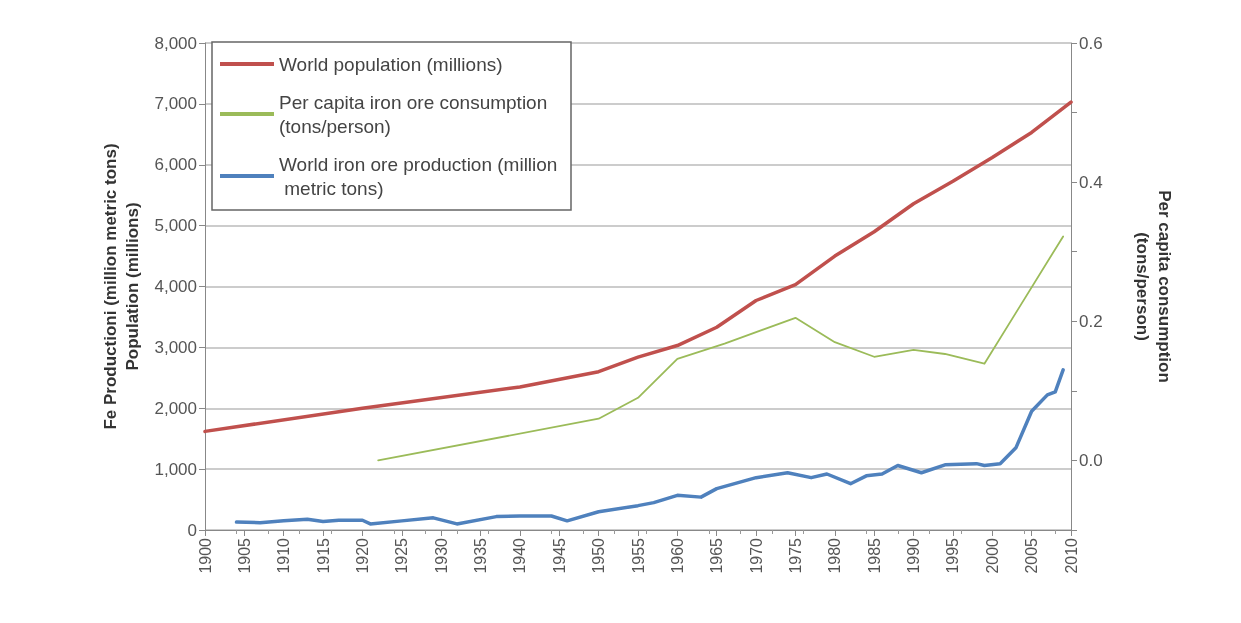 The width and height of the screenshot is (1241, 623). Describe the element at coordinates (559, 555) in the screenshot. I see `x-tick-label: 1945` at that location.